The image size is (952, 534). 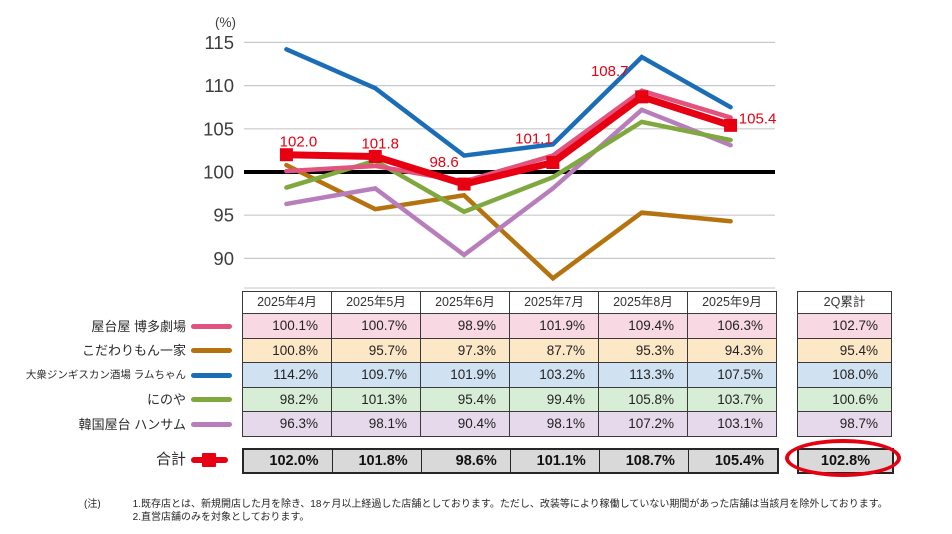 I want to click on q2-cumulative-table: 2Q累計 102.7% 95.4% 108.0% 100.6% 98.7%, so click(x=844, y=364).